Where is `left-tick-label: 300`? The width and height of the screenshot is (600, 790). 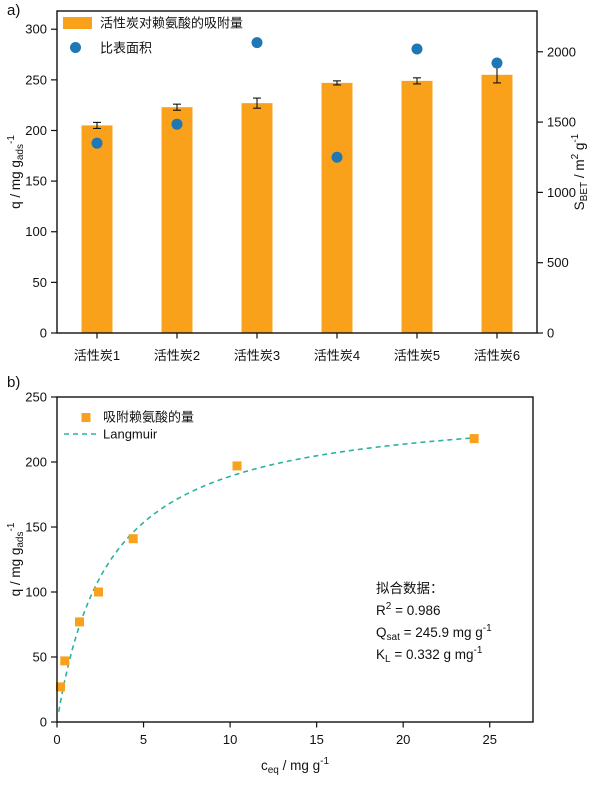 left-tick-label: 300 is located at coordinates (36, 29).